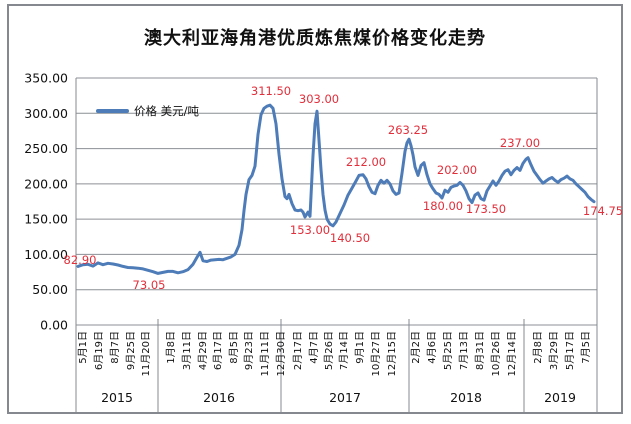 This screenshot has width=631, height=424. I want to click on data-label: 73.05, so click(149, 285).